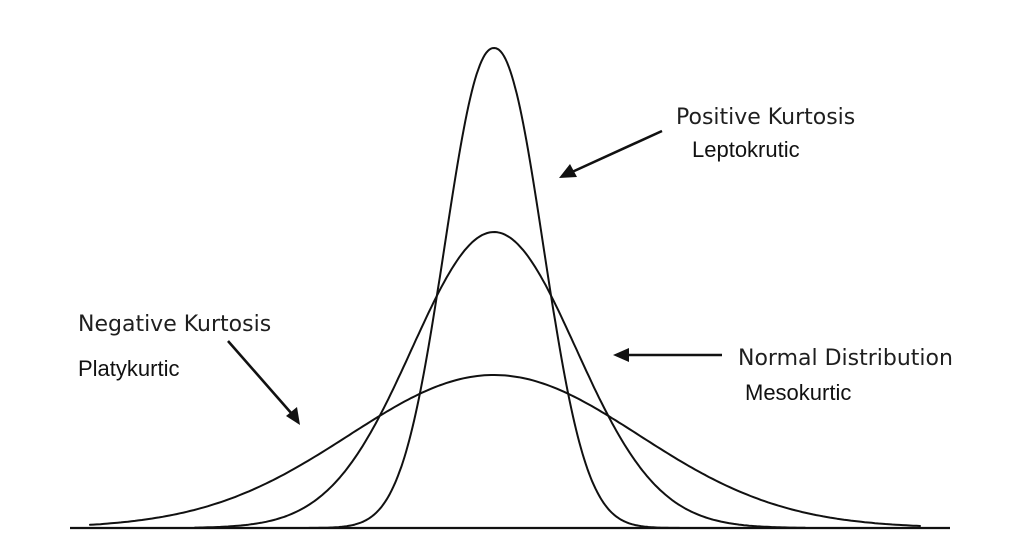  What do you see at coordinates (798, 392) in the screenshot?
I see `normal-distribution-subtitle: Mesokurtic` at bounding box center [798, 392].